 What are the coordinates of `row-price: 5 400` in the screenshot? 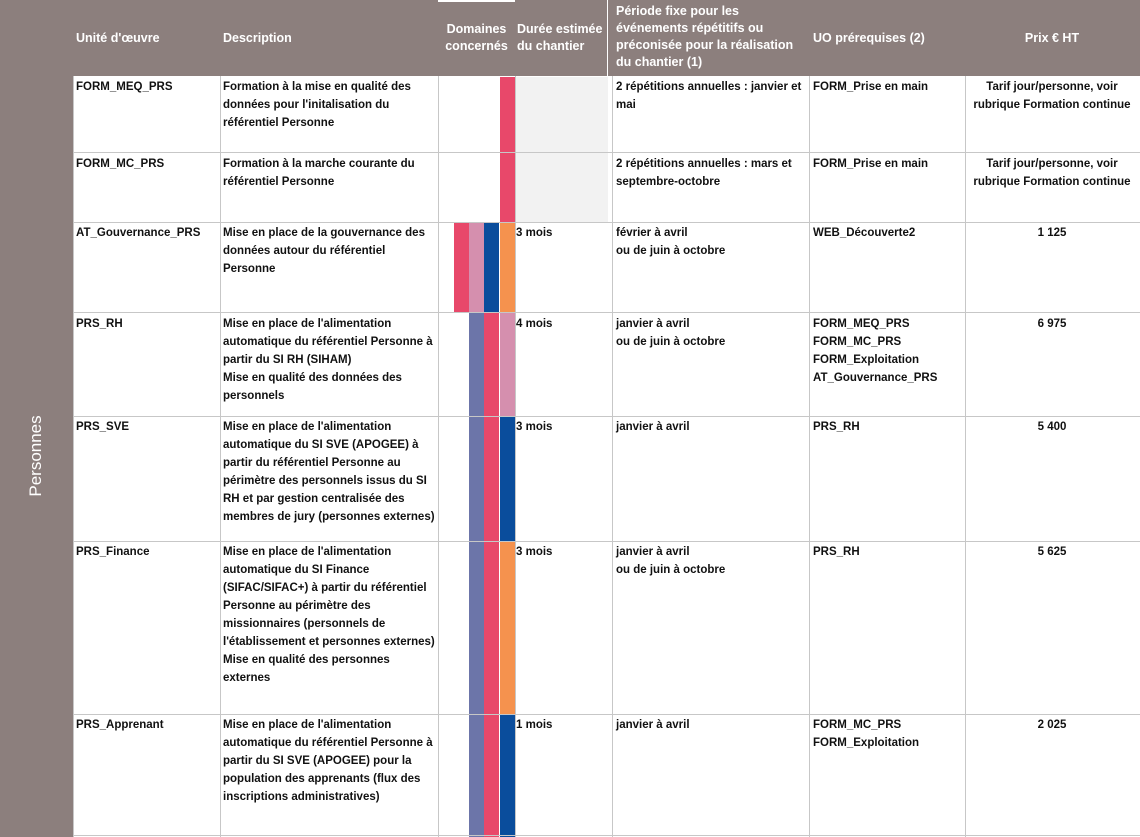 It's located at (1052, 427).